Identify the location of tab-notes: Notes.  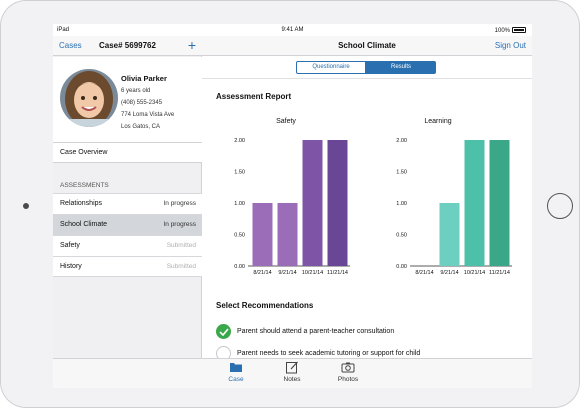
(292, 372).